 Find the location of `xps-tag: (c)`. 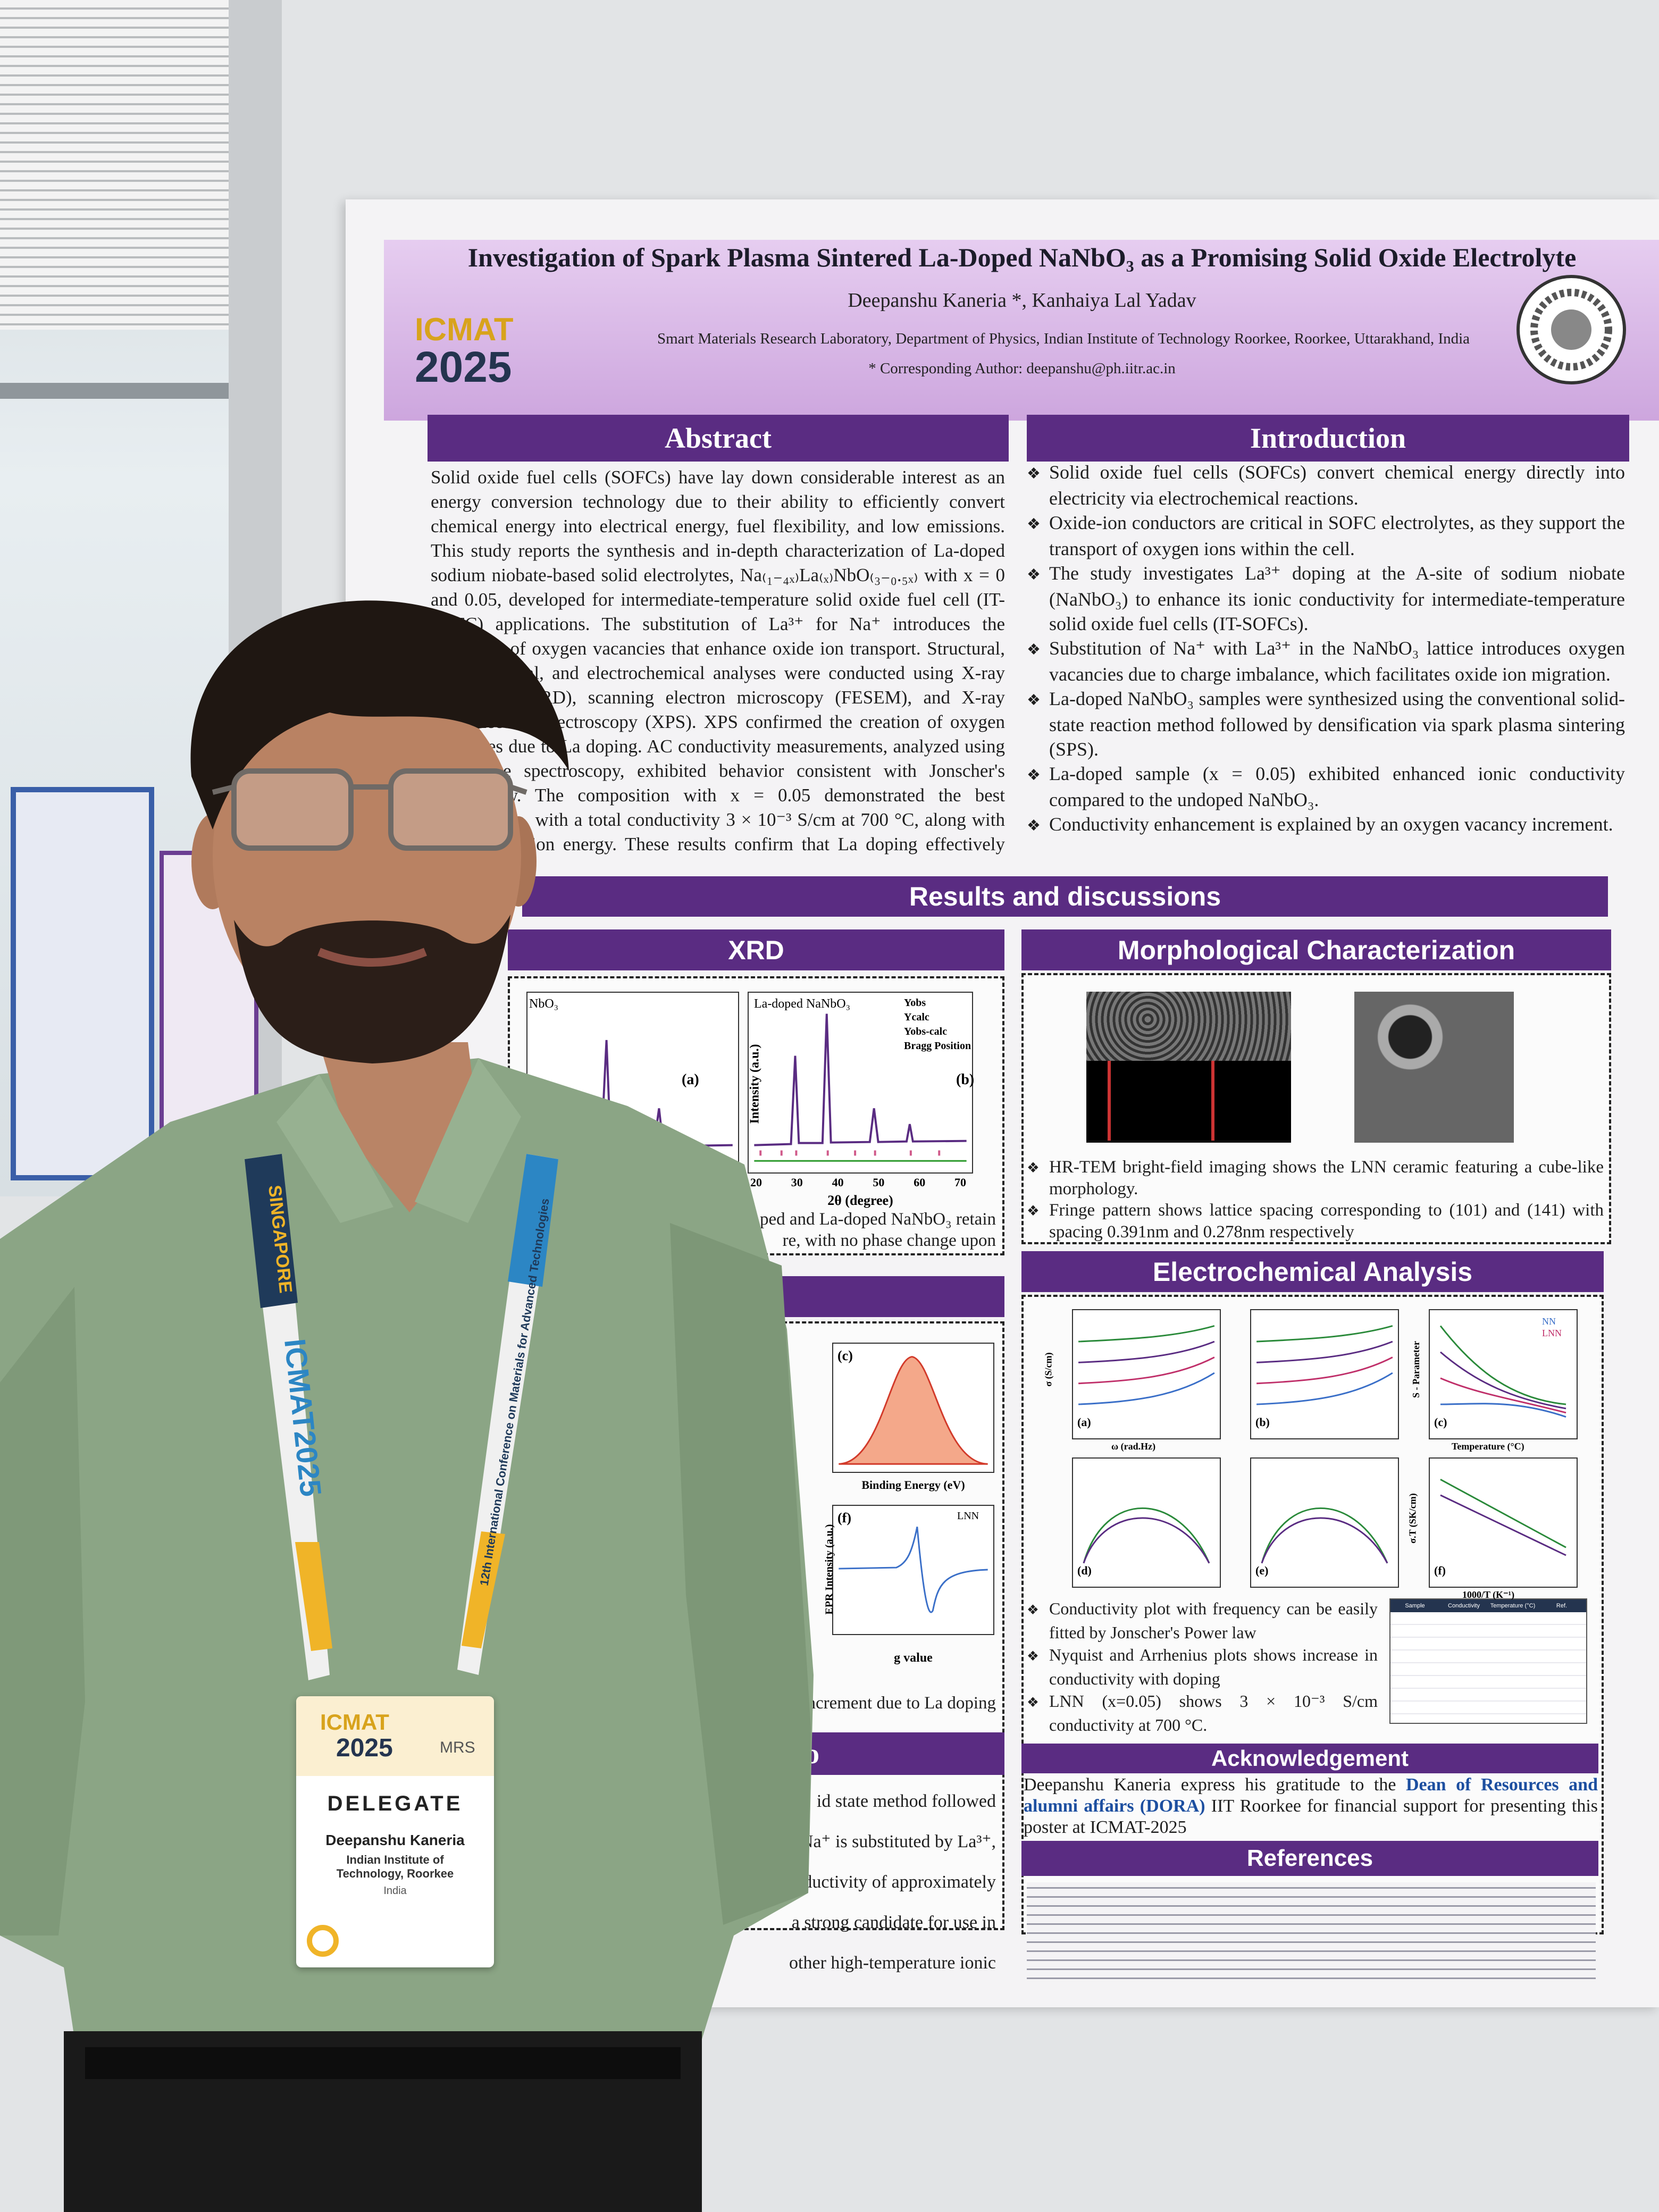

xps-tag: (c) is located at coordinates (845, 1355).